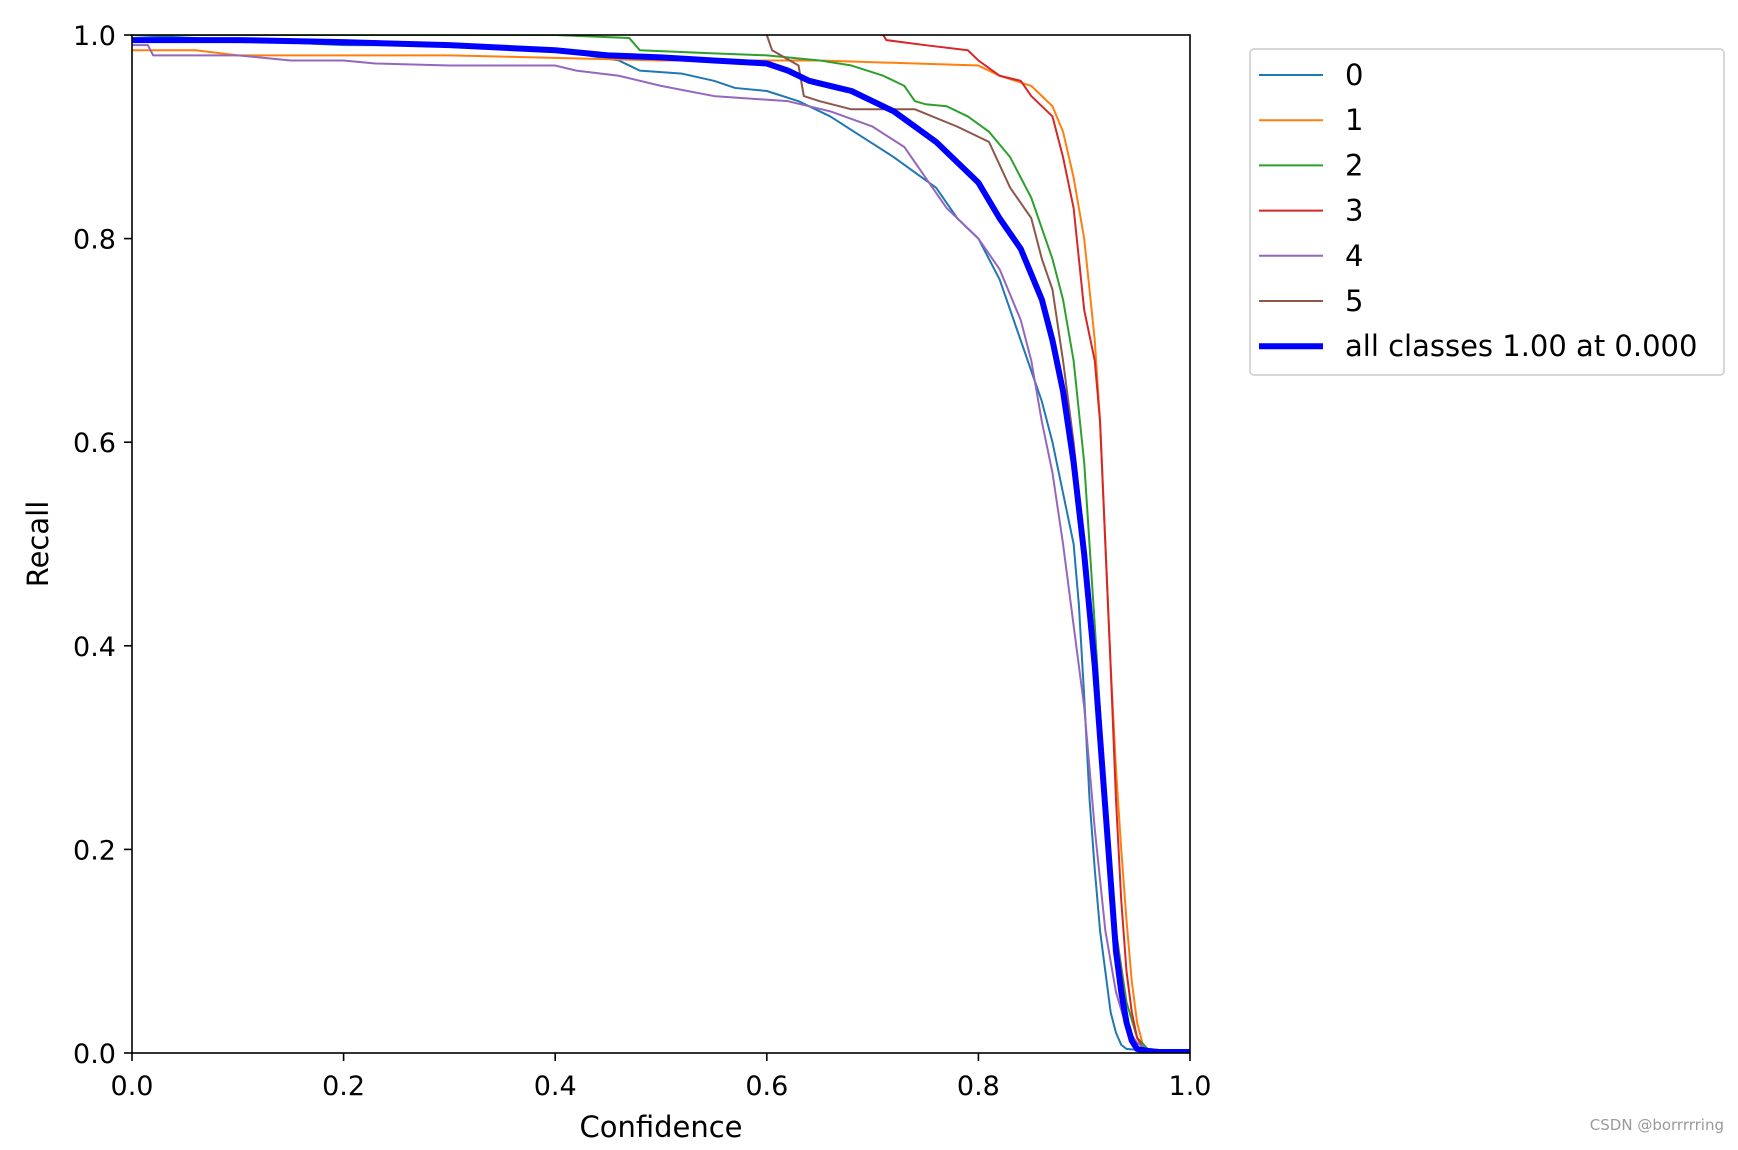  I want to click on legend-label-5: 5, so click(1354, 301).